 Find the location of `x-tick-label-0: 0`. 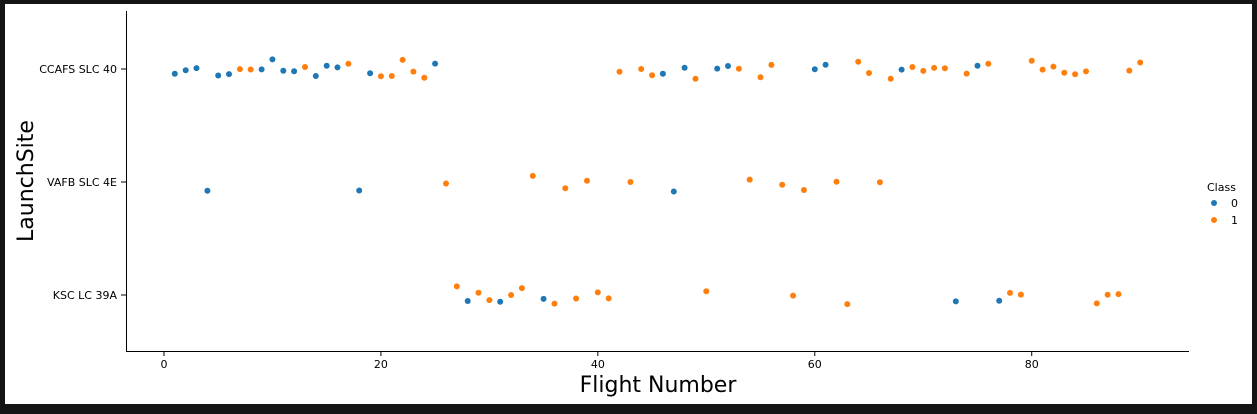

x-tick-label-0: 0 is located at coordinates (163, 364).